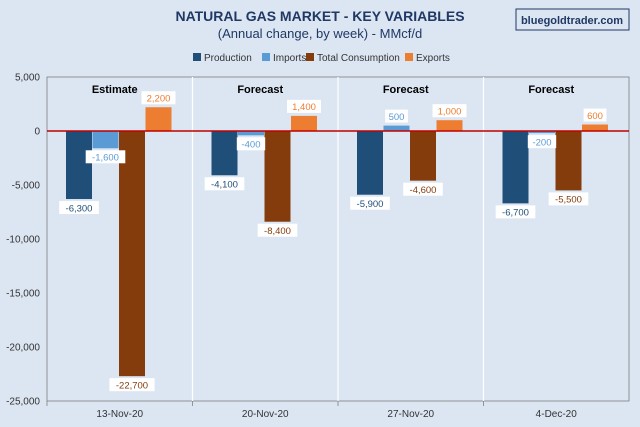 The image size is (640, 427). I want to click on data-label: 1,000, so click(449, 111).